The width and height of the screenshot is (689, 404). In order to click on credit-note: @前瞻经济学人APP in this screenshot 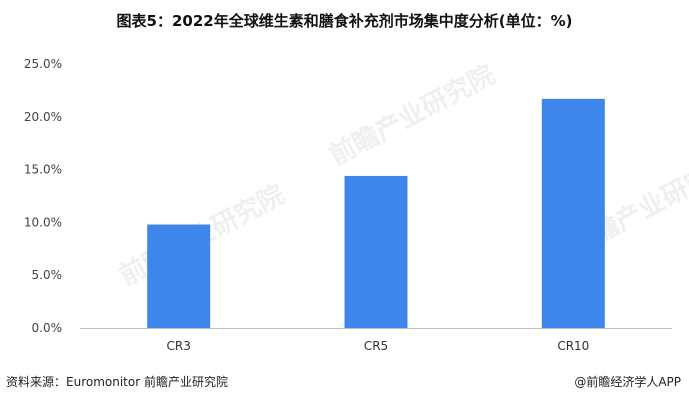, I will do `click(627, 382)`.